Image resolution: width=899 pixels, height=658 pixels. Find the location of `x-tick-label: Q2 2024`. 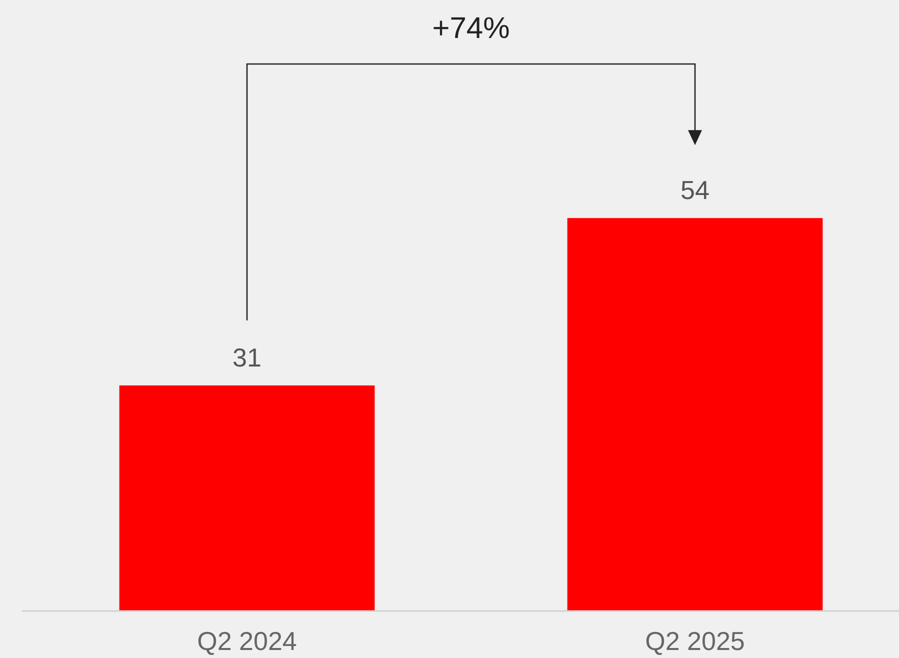

x-tick-label: Q2 2024 is located at coordinates (247, 641).